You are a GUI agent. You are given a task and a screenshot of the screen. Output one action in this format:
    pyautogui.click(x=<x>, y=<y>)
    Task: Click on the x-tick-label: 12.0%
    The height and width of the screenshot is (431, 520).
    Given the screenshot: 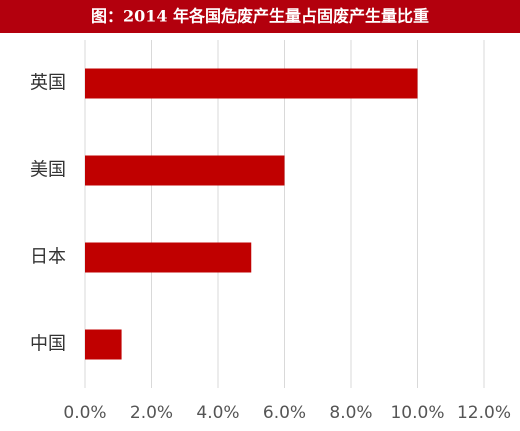 What is the action you would take?
    pyautogui.click(x=484, y=413)
    